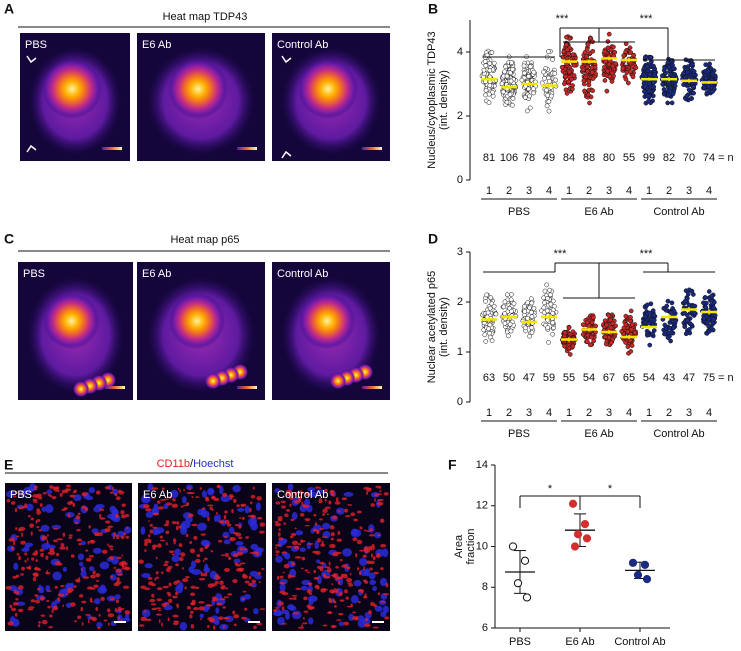  I want to click on panel-label: F, so click(452, 465).